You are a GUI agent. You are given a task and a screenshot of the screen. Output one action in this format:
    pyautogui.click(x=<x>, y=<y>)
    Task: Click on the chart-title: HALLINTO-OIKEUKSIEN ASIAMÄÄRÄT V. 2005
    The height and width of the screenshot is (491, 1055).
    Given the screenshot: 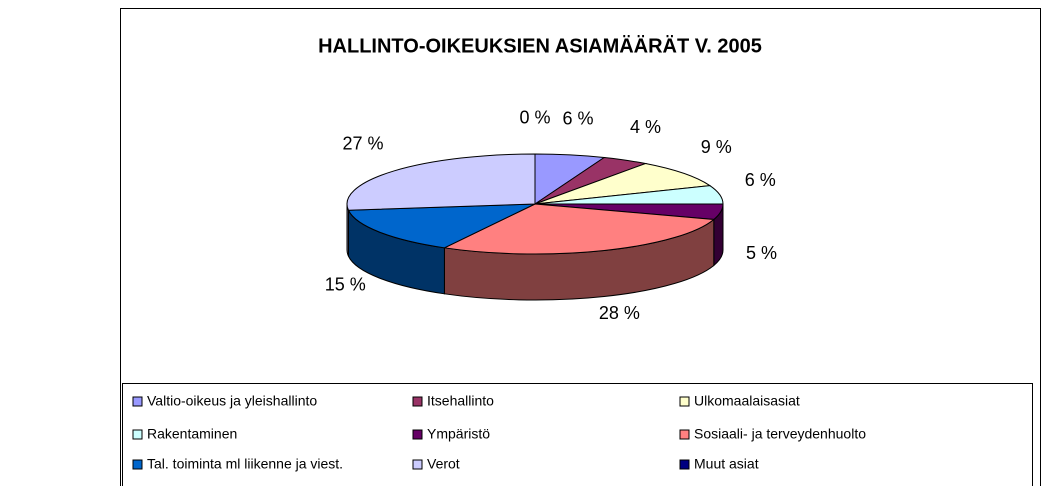 What is the action you would take?
    pyautogui.click(x=540, y=45)
    